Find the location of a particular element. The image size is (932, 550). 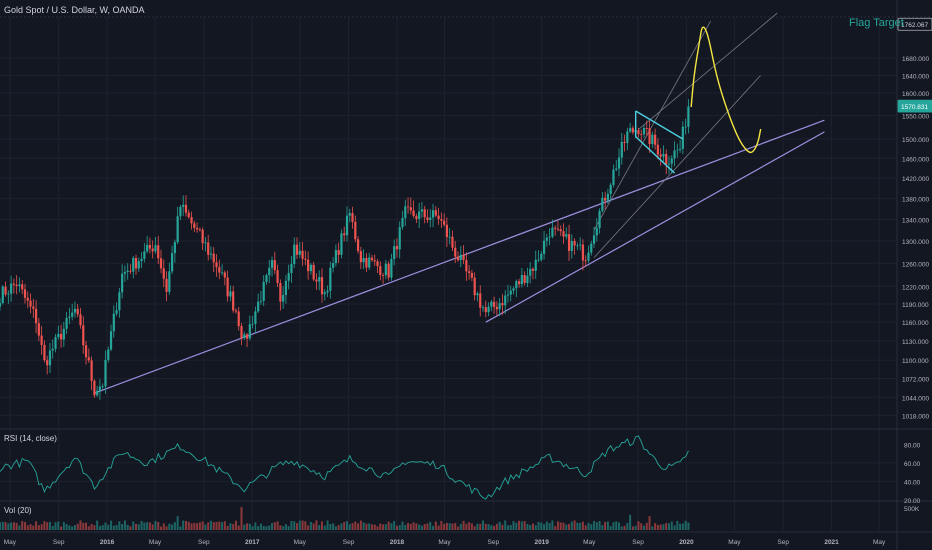

price-tick-label: 1420.000 is located at coordinates (915, 179).